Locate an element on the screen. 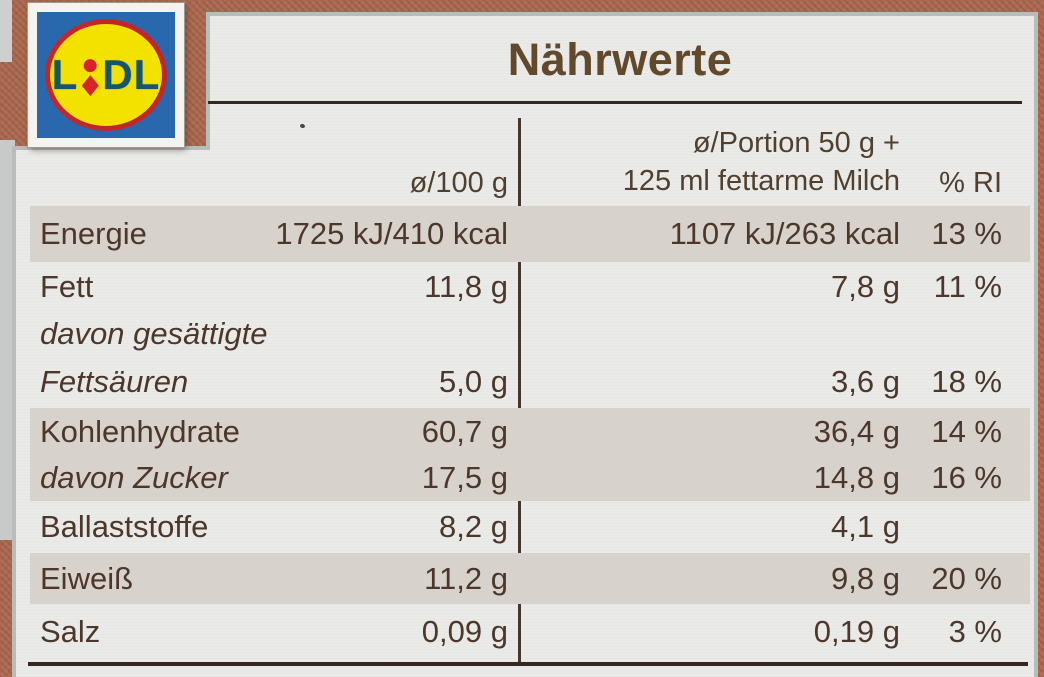 Image resolution: width=1044 pixels, height=677 pixels. lidl-i-dot is located at coordinates (90, 66).